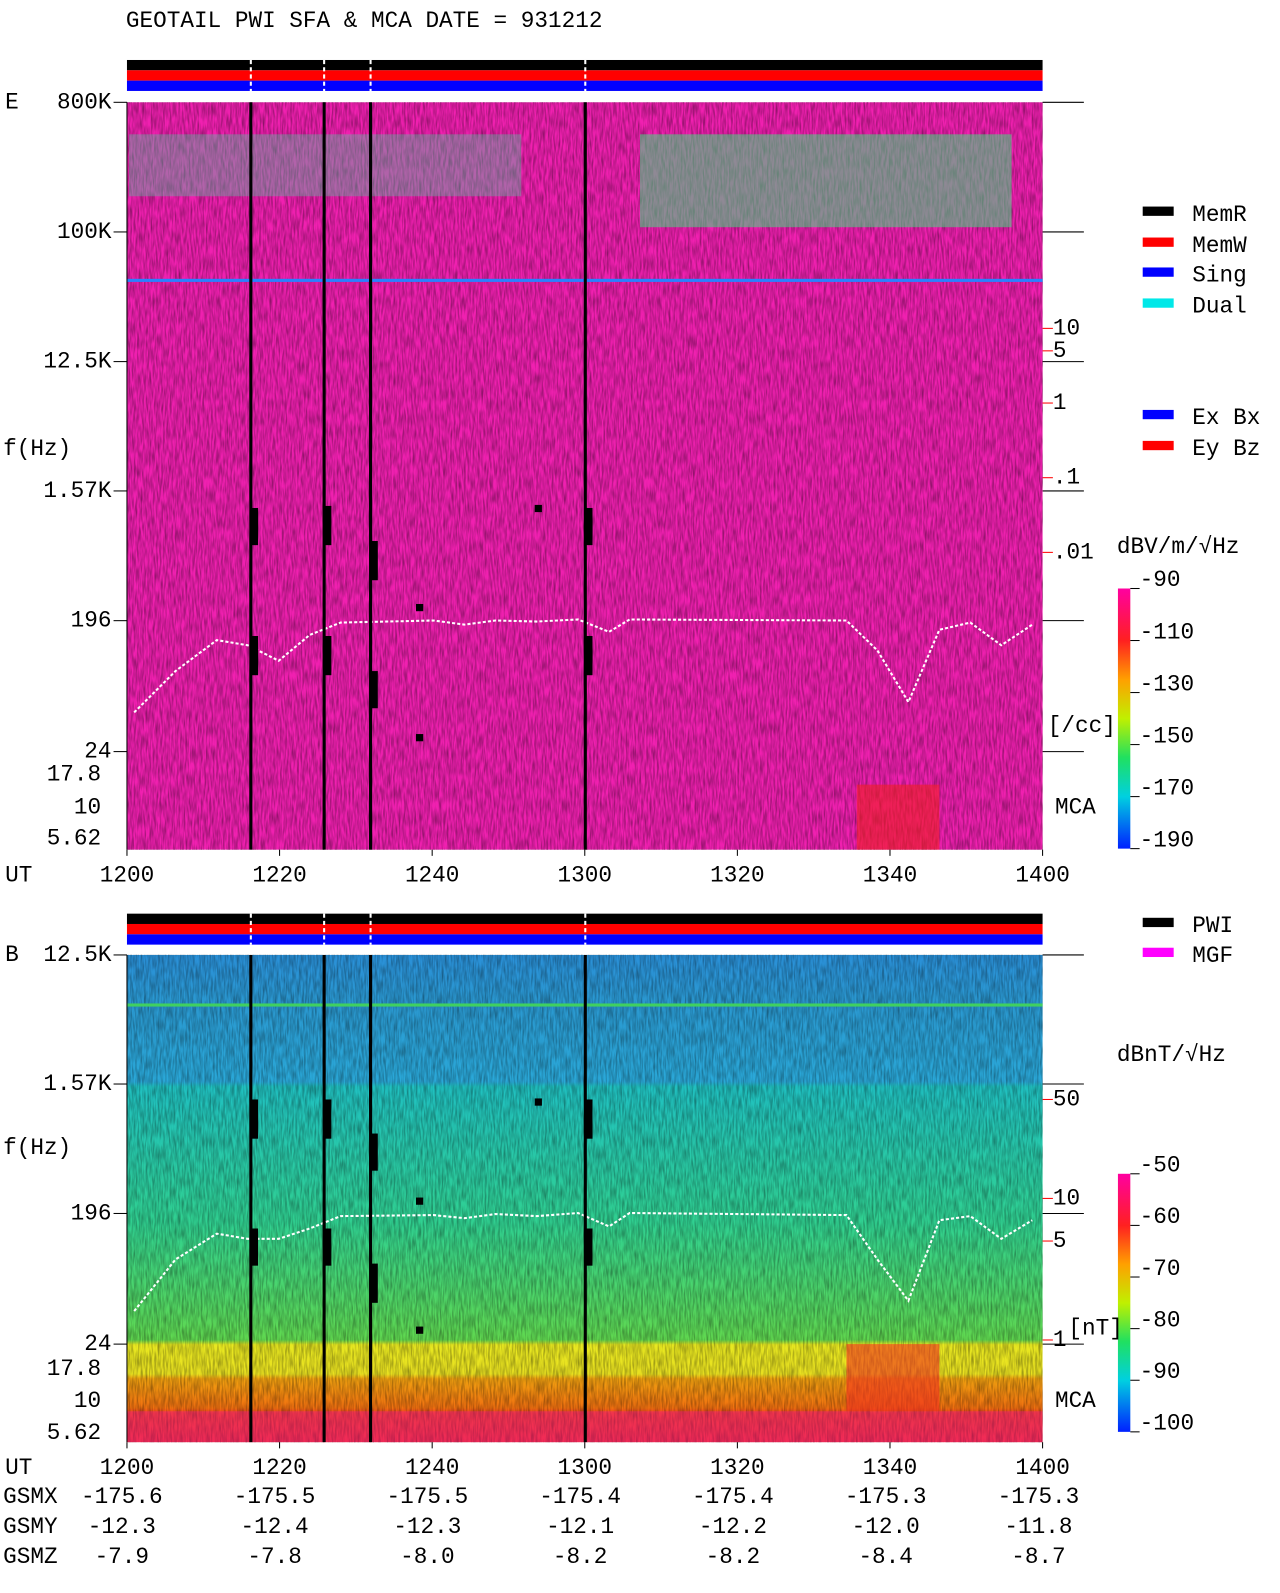 The width and height of the screenshot is (1280, 1593). What do you see at coordinates (1171, 1055) in the screenshot?
I see `colorbar-label: dBnT/√Hz` at bounding box center [1171, 1055].